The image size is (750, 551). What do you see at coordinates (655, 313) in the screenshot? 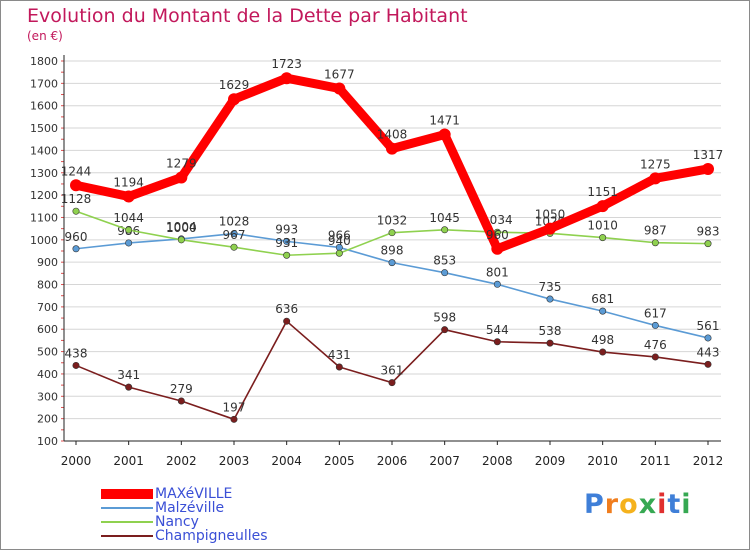
I see `data-label-malzville-2011: 617` at bounding box center [655, 313].